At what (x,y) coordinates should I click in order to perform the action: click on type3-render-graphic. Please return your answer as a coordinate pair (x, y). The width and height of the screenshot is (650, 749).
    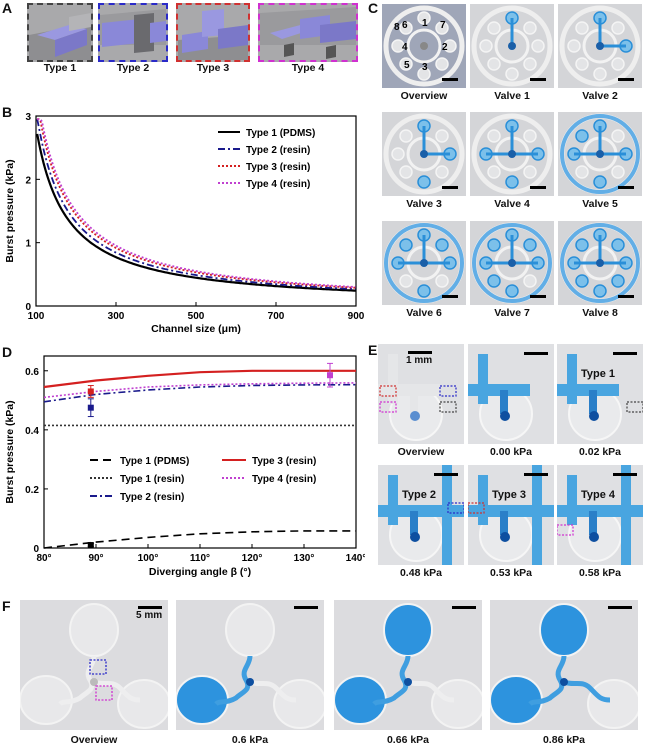
    Looking at the image, I should click on (213, 34).